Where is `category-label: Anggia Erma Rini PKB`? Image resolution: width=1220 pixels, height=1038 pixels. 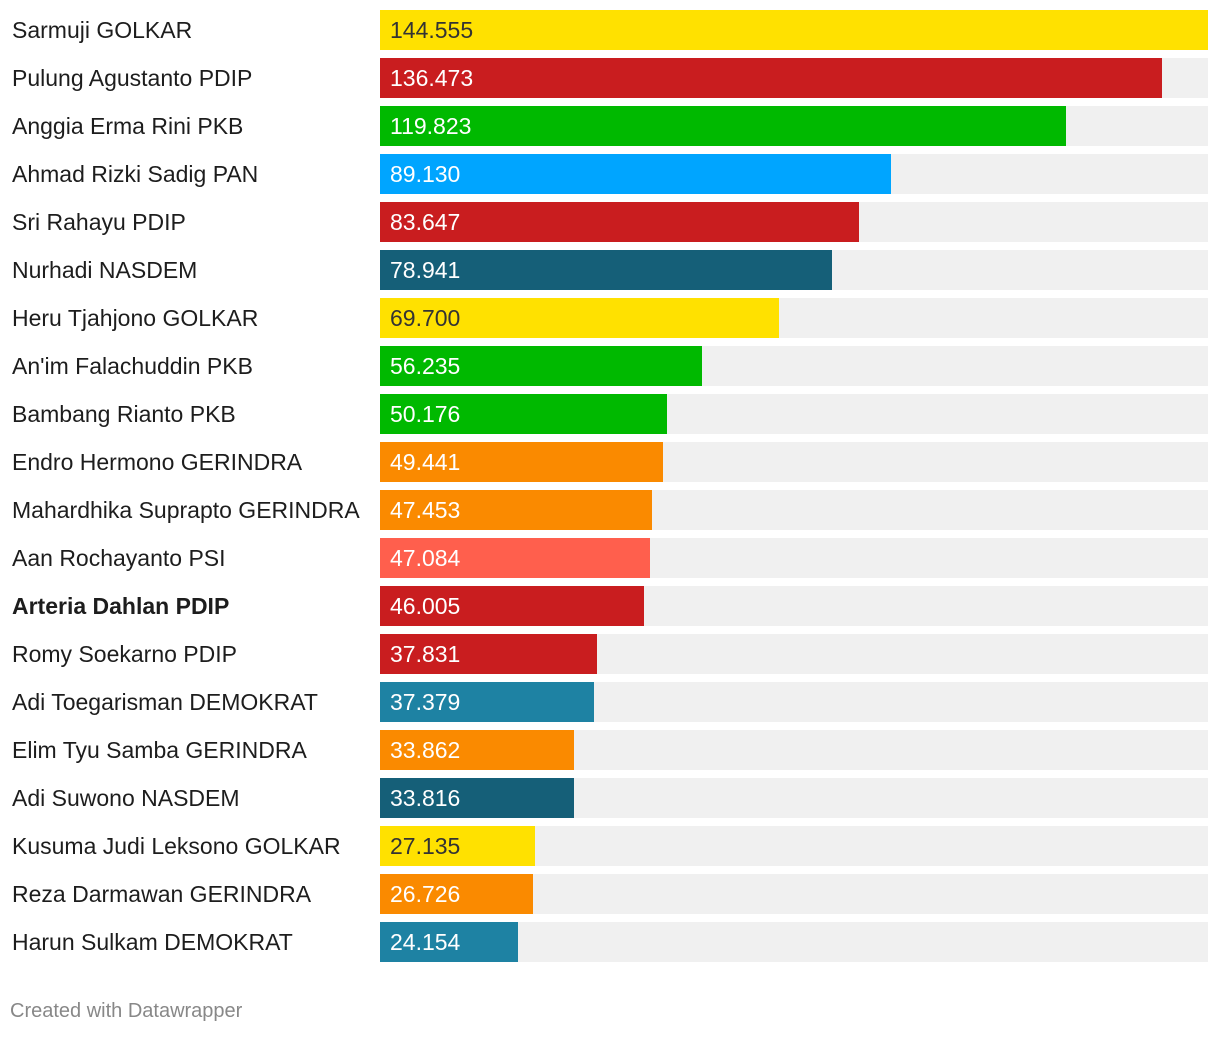 category-label: Anggia Erma Rini PKB is located at coordinates (128, 126).